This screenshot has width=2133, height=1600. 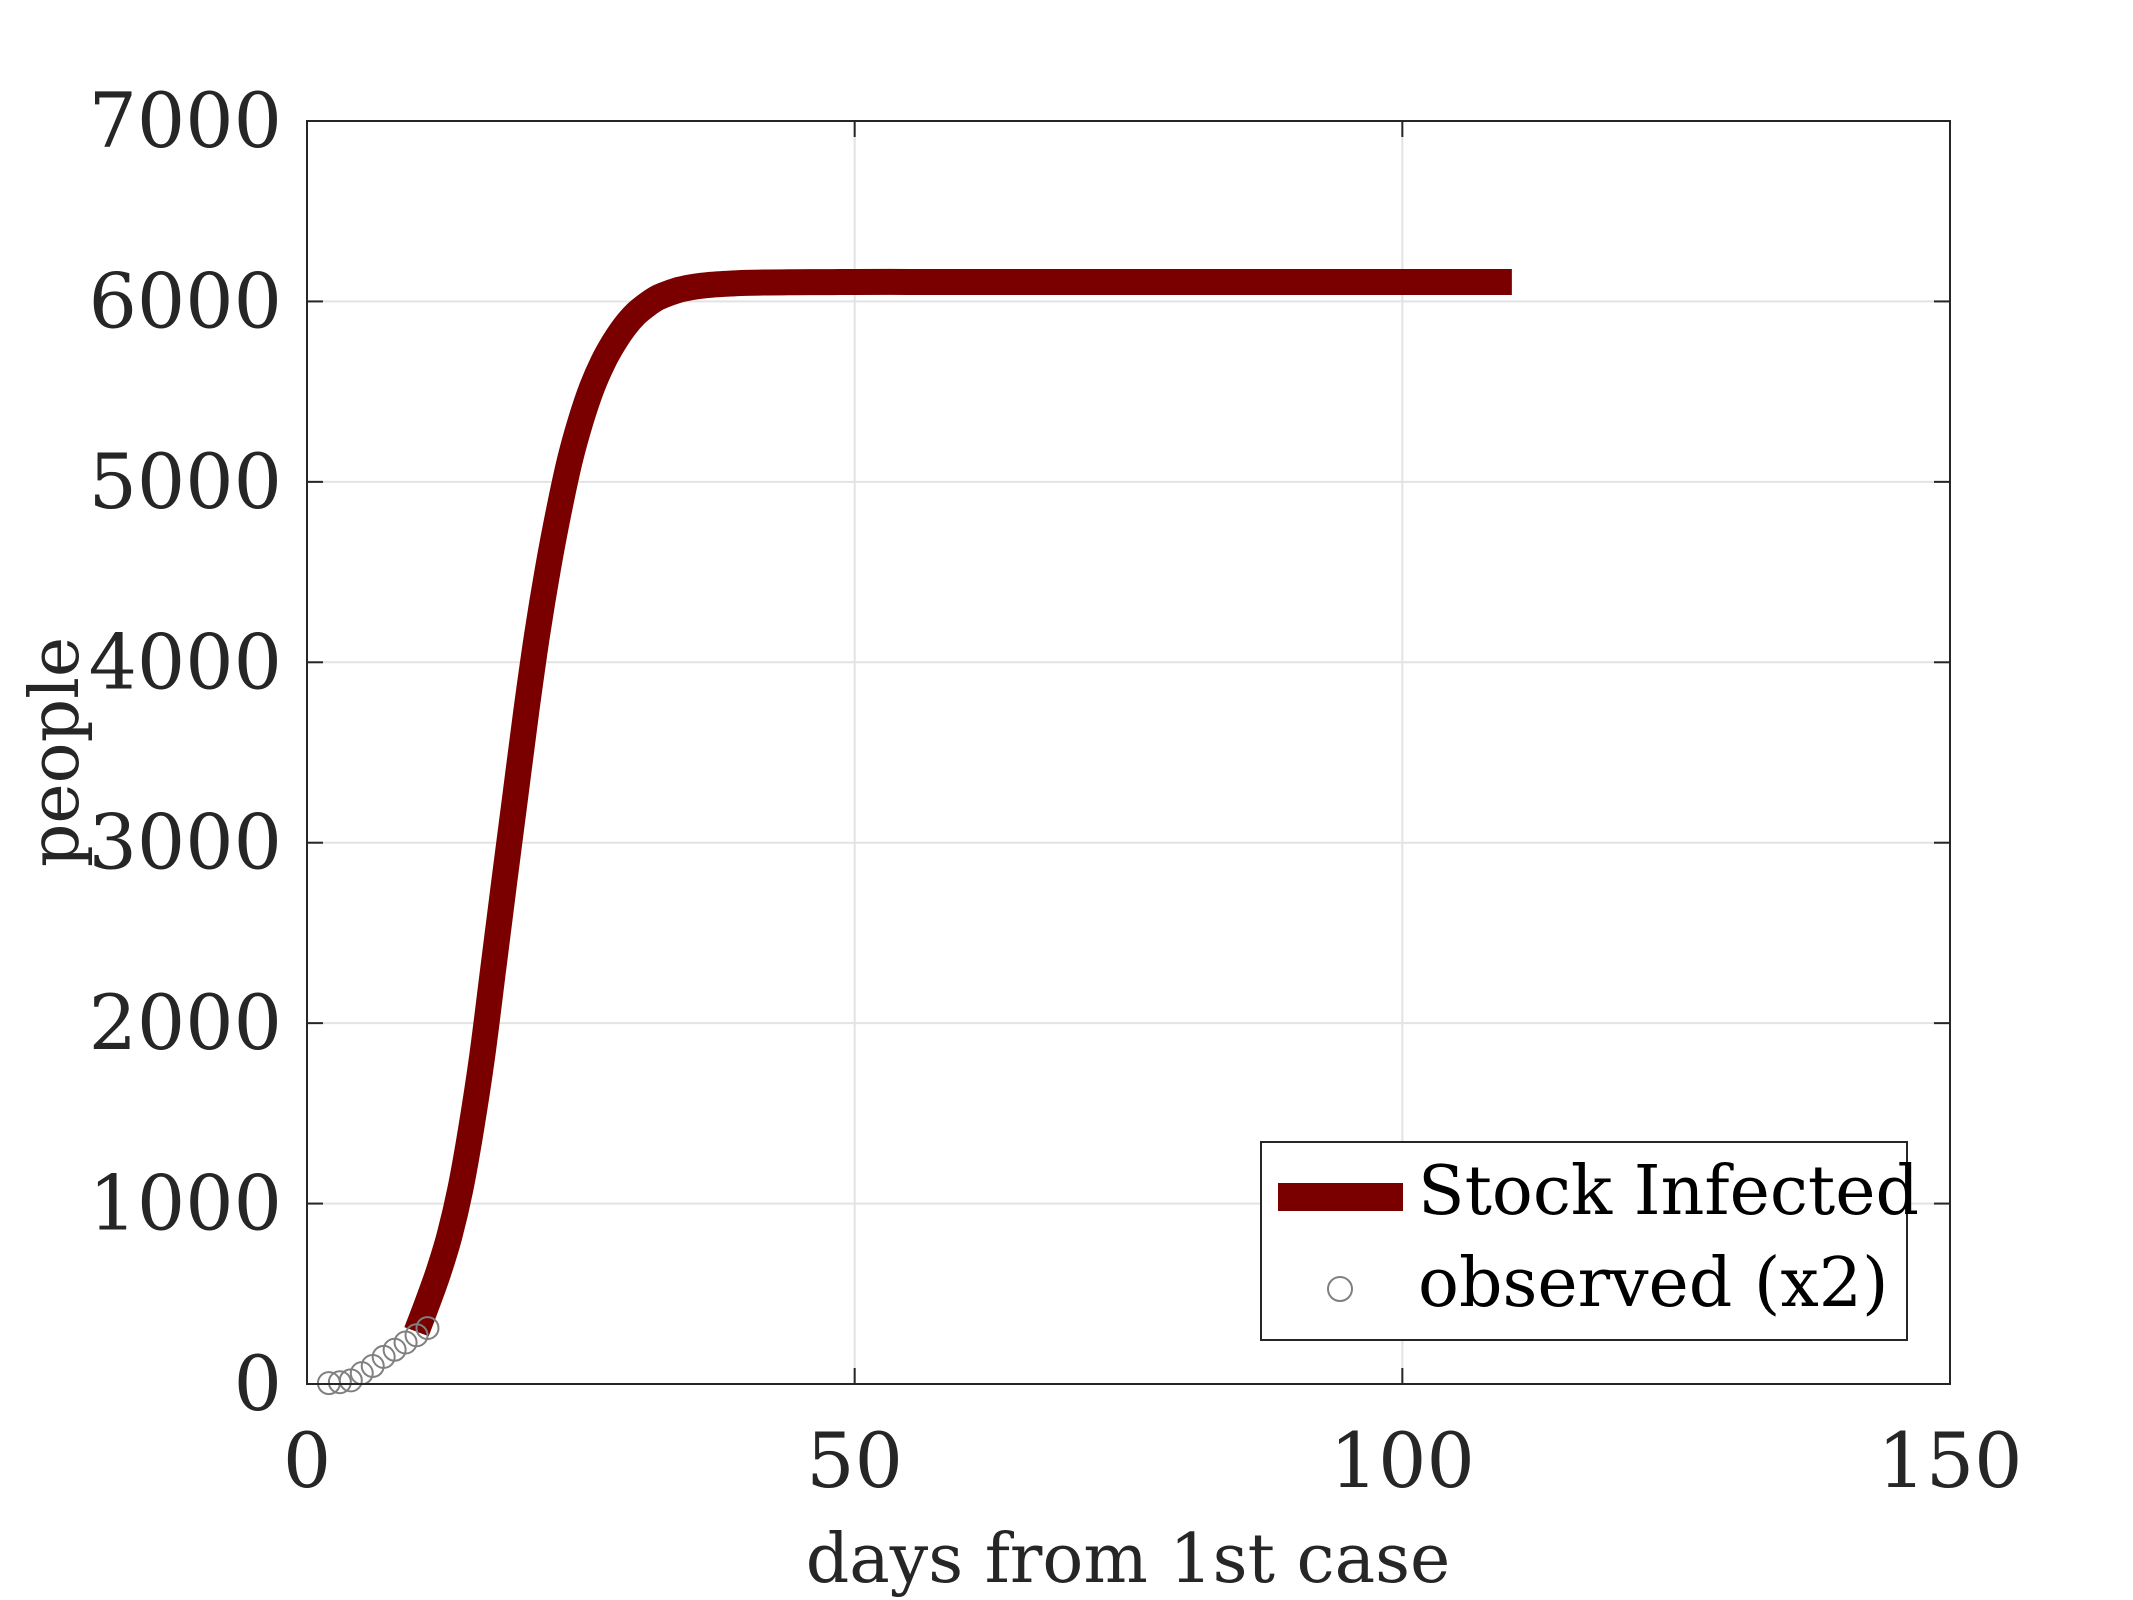 I want to click on y-tick-label: 1000, so click(x=185, y=1203).